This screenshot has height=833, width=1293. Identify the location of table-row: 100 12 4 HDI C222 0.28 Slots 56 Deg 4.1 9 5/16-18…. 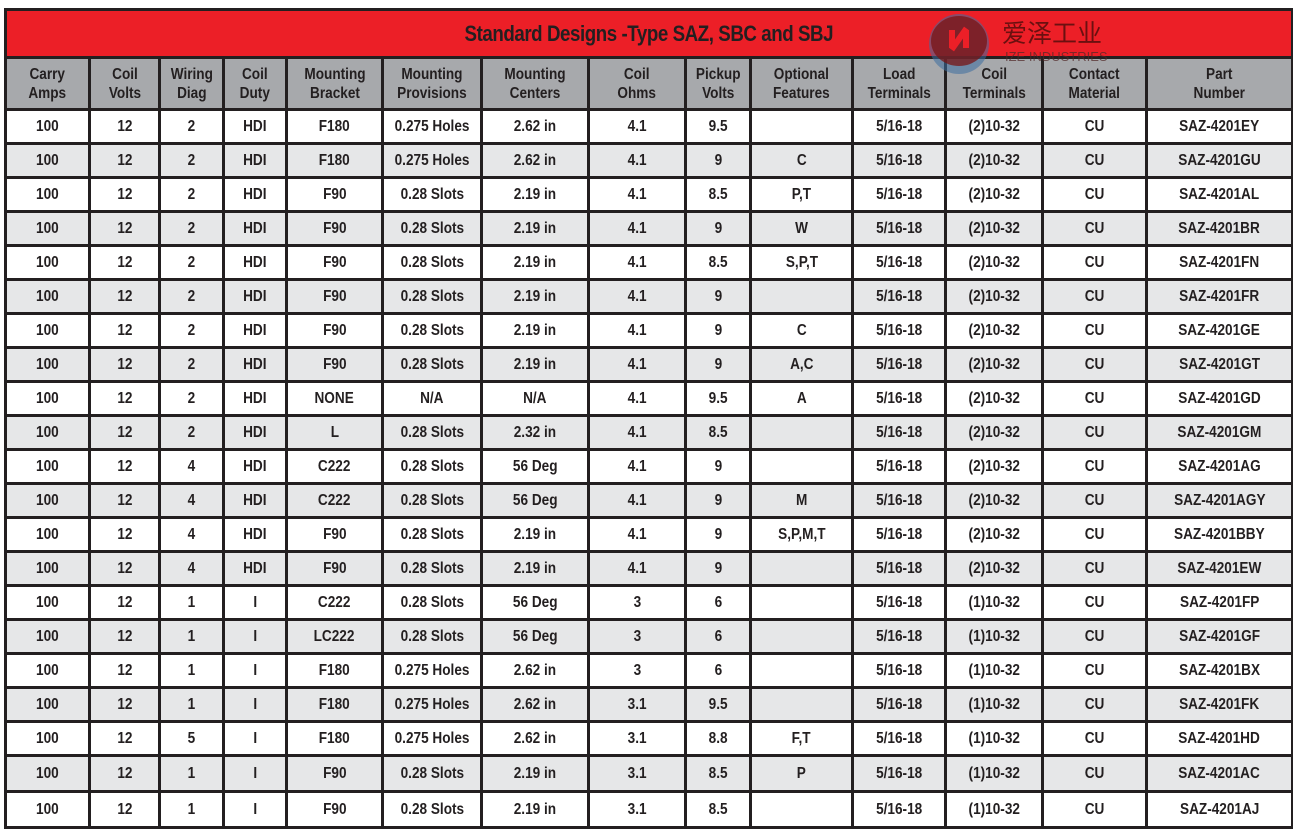
(648, 466).